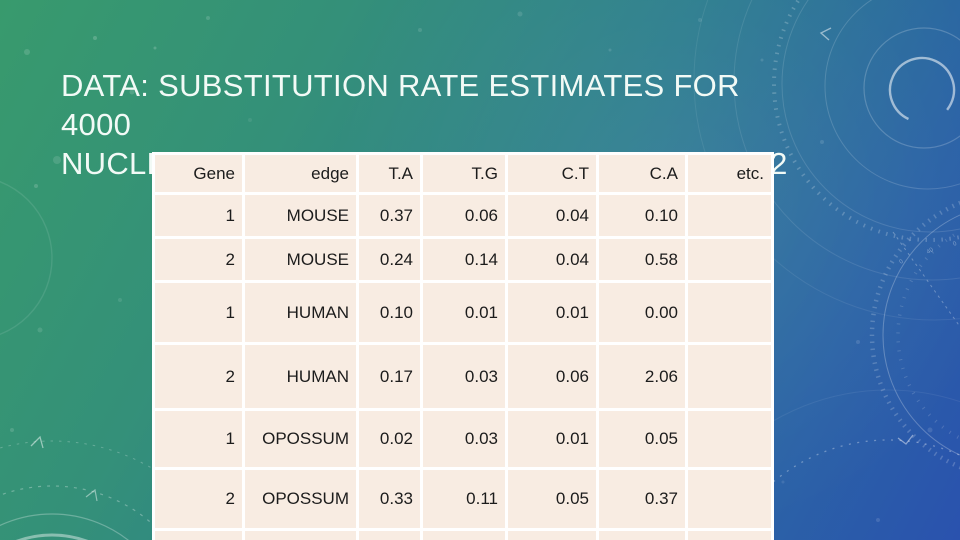 Image resolution: width=960 pixels, height=540 pixels. What do you see at coordinates (389, 439) in the screenshot?
I see `cell-value: 0.02` at bounding box center [389, 439].